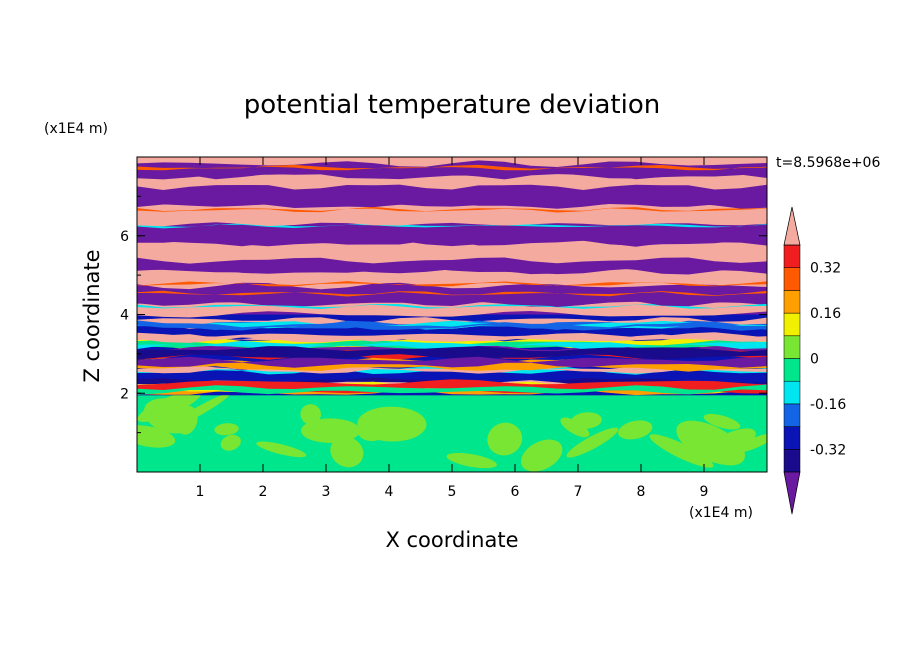 This screenshot has height=658, width=904. What do you see at coordinates (578, 492) in the screenshot?
I see `x-tick-label: 7` at bounding box center [578, 492].